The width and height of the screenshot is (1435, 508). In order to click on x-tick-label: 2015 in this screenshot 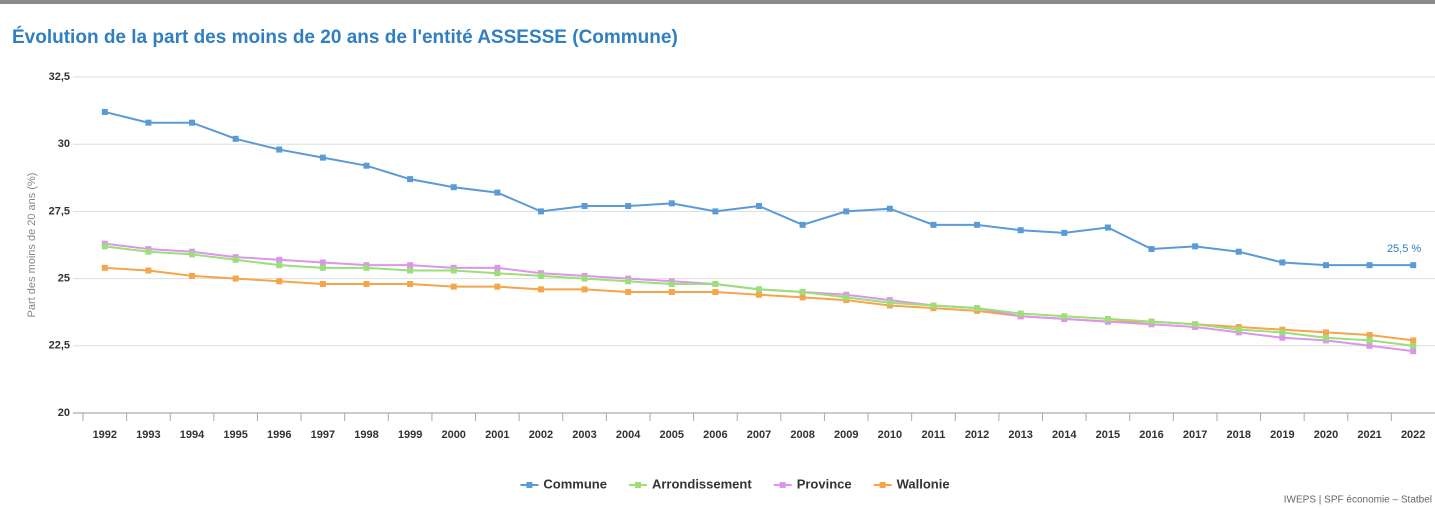, I will do `click(1108, 435)`.